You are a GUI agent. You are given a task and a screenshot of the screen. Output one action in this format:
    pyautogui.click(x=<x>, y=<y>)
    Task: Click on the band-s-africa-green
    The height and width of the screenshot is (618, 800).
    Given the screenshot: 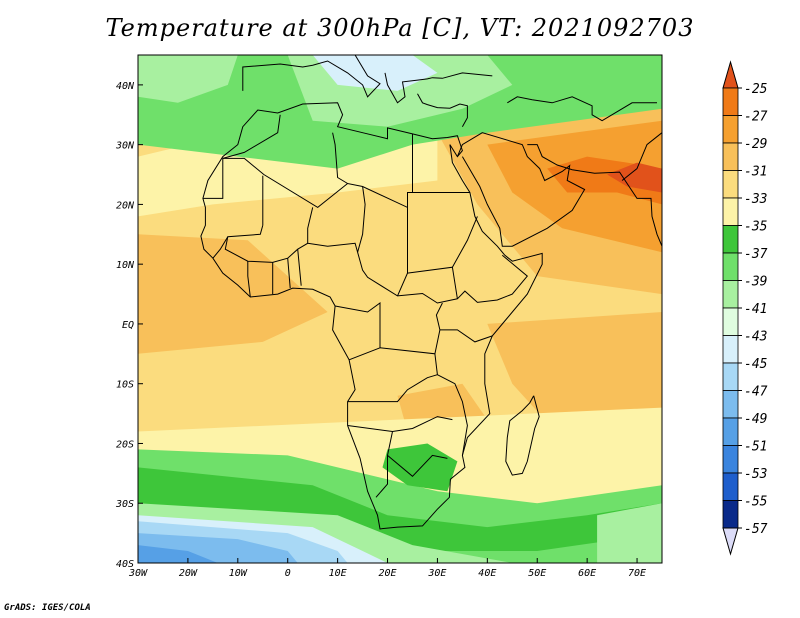 What is the action you would take?
    pyautogui.click(x=420, y=467)
    